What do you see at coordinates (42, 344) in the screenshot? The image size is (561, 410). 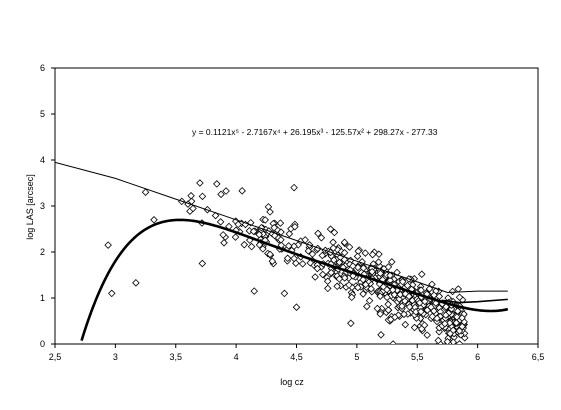 I see `y-tick-label: 0` at bounding box center [42, 344].